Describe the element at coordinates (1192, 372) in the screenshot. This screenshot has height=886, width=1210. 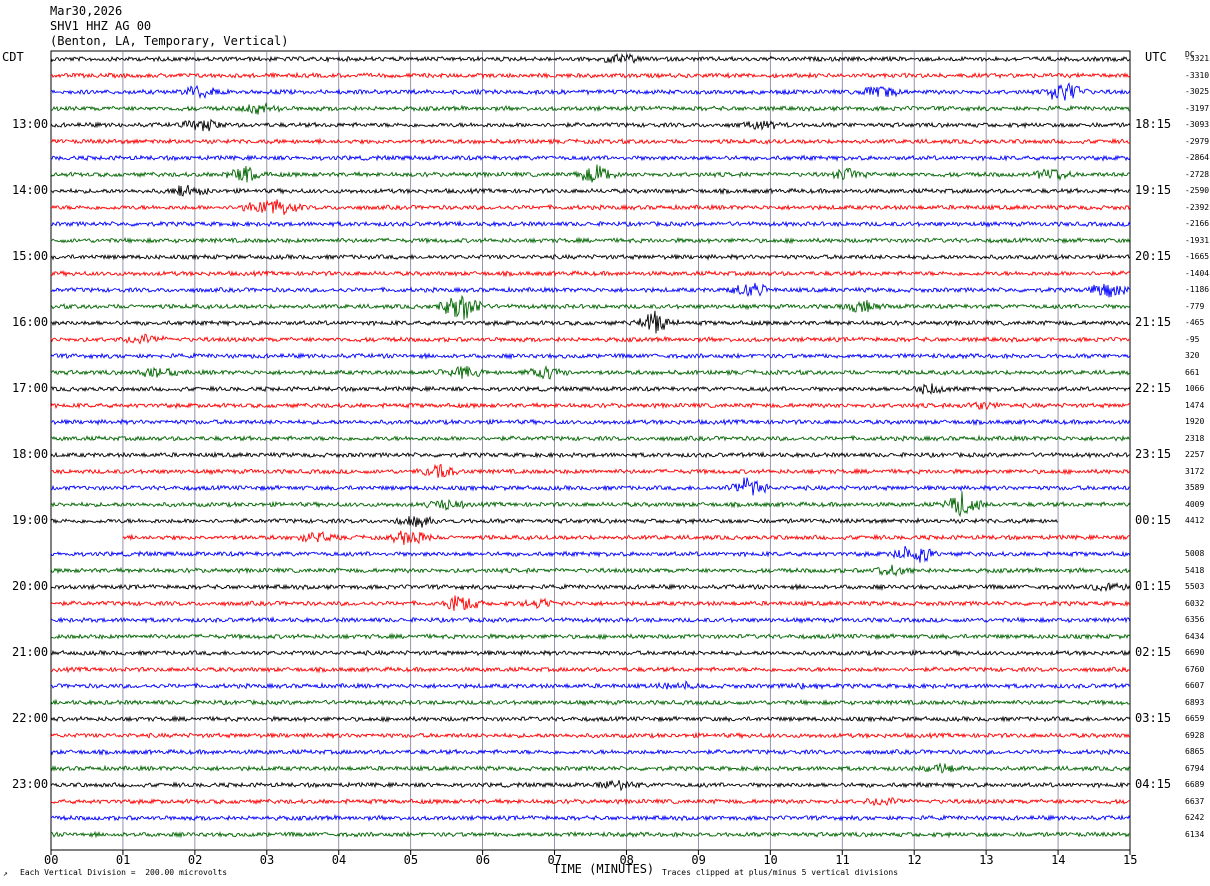
I see `dc-offset-label: 661` at that location.